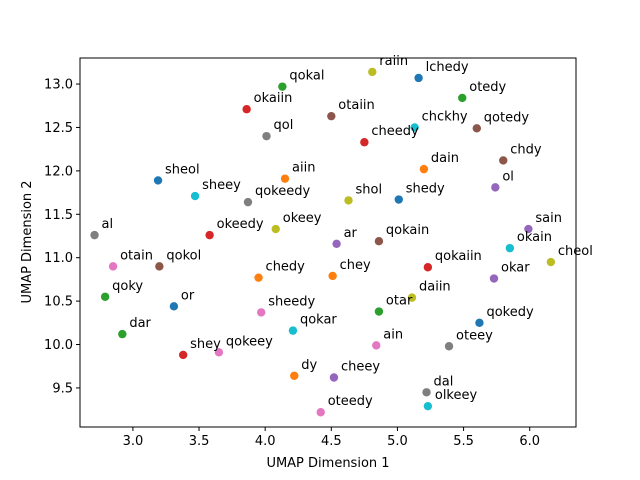  What do you see at coordinates (445, 158) in the screenshot?
I see `data-point-label: dain` at bounding box center [445, 158].